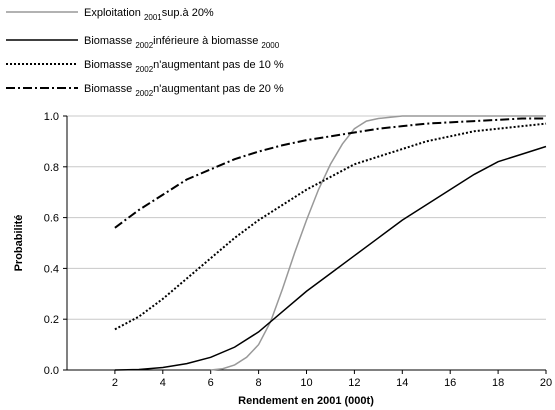 The width and height of the screenshot is (555, 410). Describe the element at coordinates (115, 383) in the screenshot. I see `x-tick-label: 2` at that location.